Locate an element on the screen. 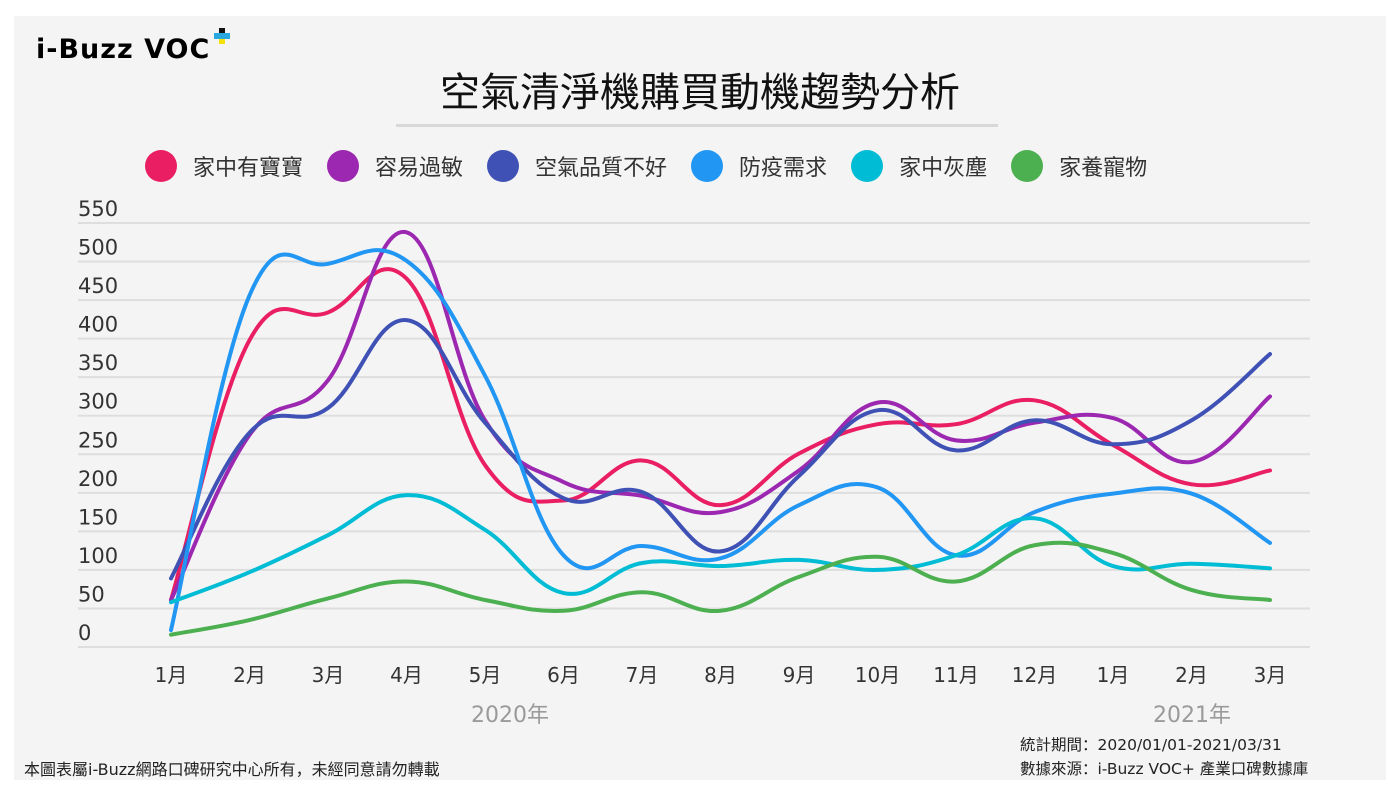 This screenshot has height=800, width=1400. year-label: 2021年 is located at coordinates (1192, 715).